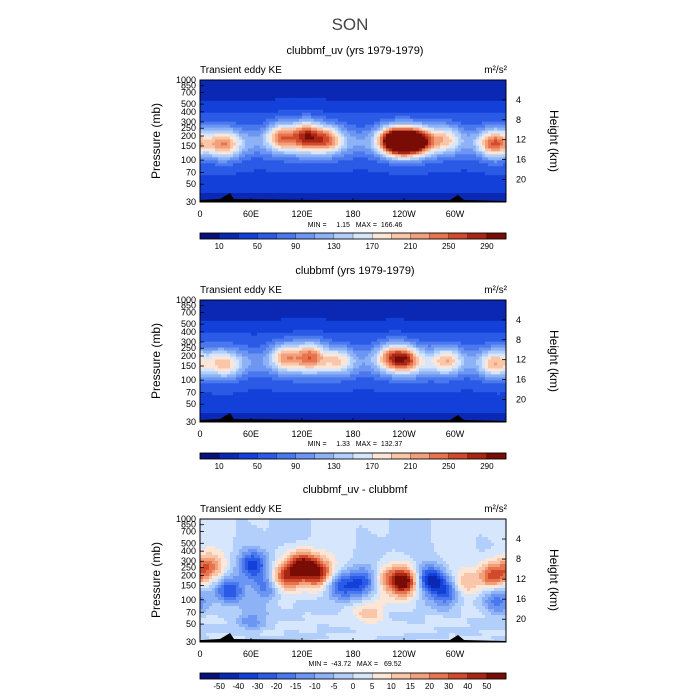 The image size is (700, 700). What do you see at coordinates (296, 686) in the screenshot?
I see `colorbar-label: -15` at bounding box center [296, 686].